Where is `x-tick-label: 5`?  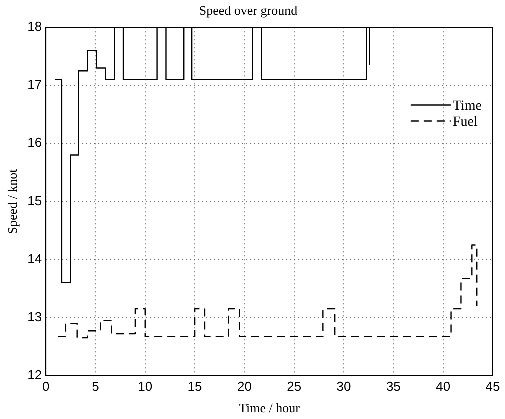 x-tick-label: 5 is located at coordinates (96, 386).